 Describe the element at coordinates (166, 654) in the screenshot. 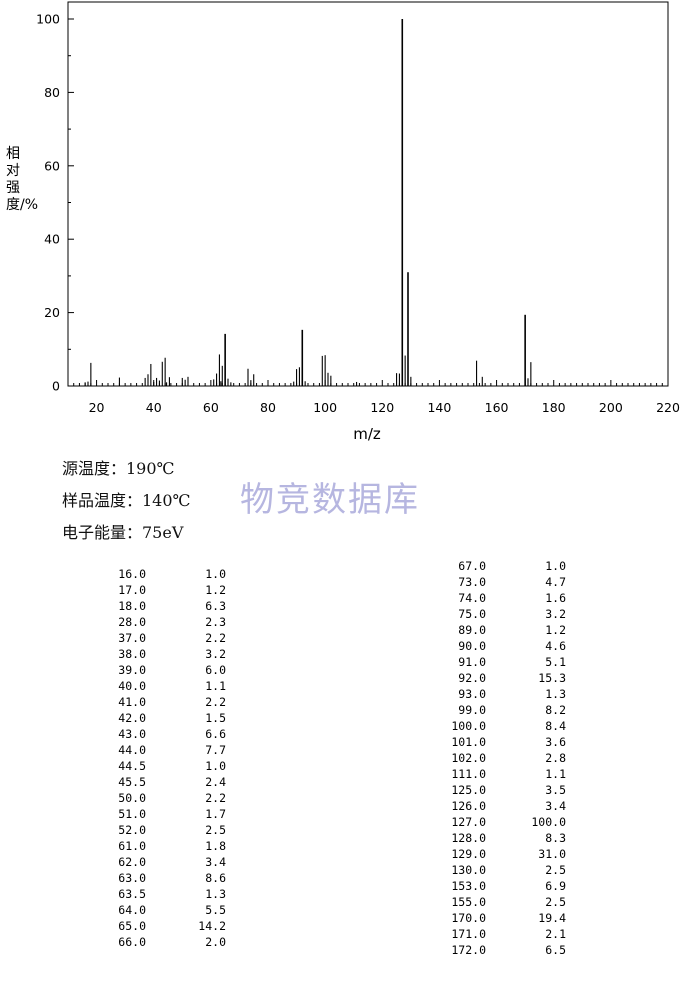

I see `table-row: 38.0 3.2` at that location.